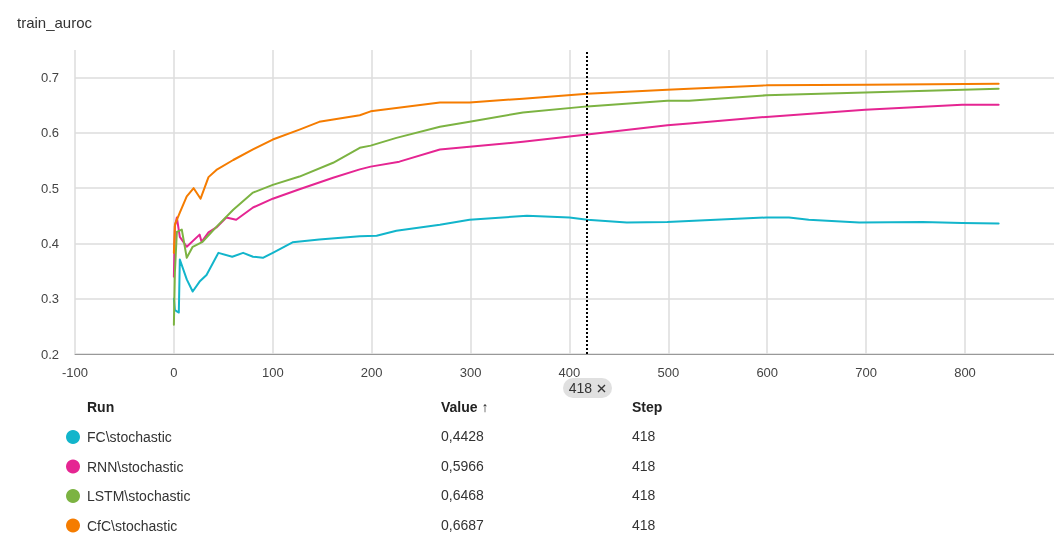 This screenshot has width=1054, height=535. I want to click on text: 0,6687, so click(463, 524).